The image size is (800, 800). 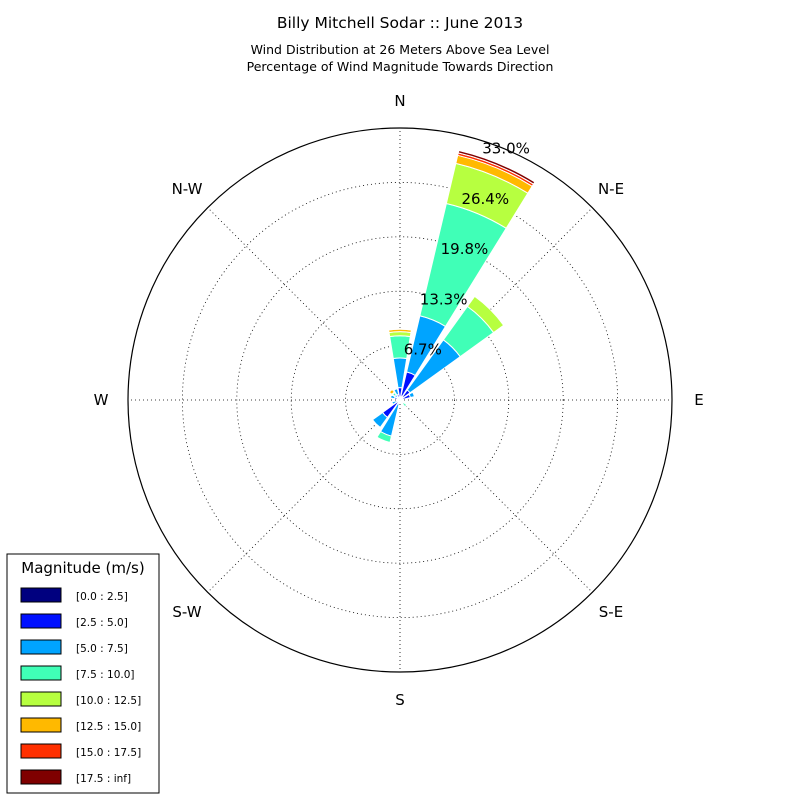 I want to click on ring-label: 6.7%, so click(x=423, y=350).